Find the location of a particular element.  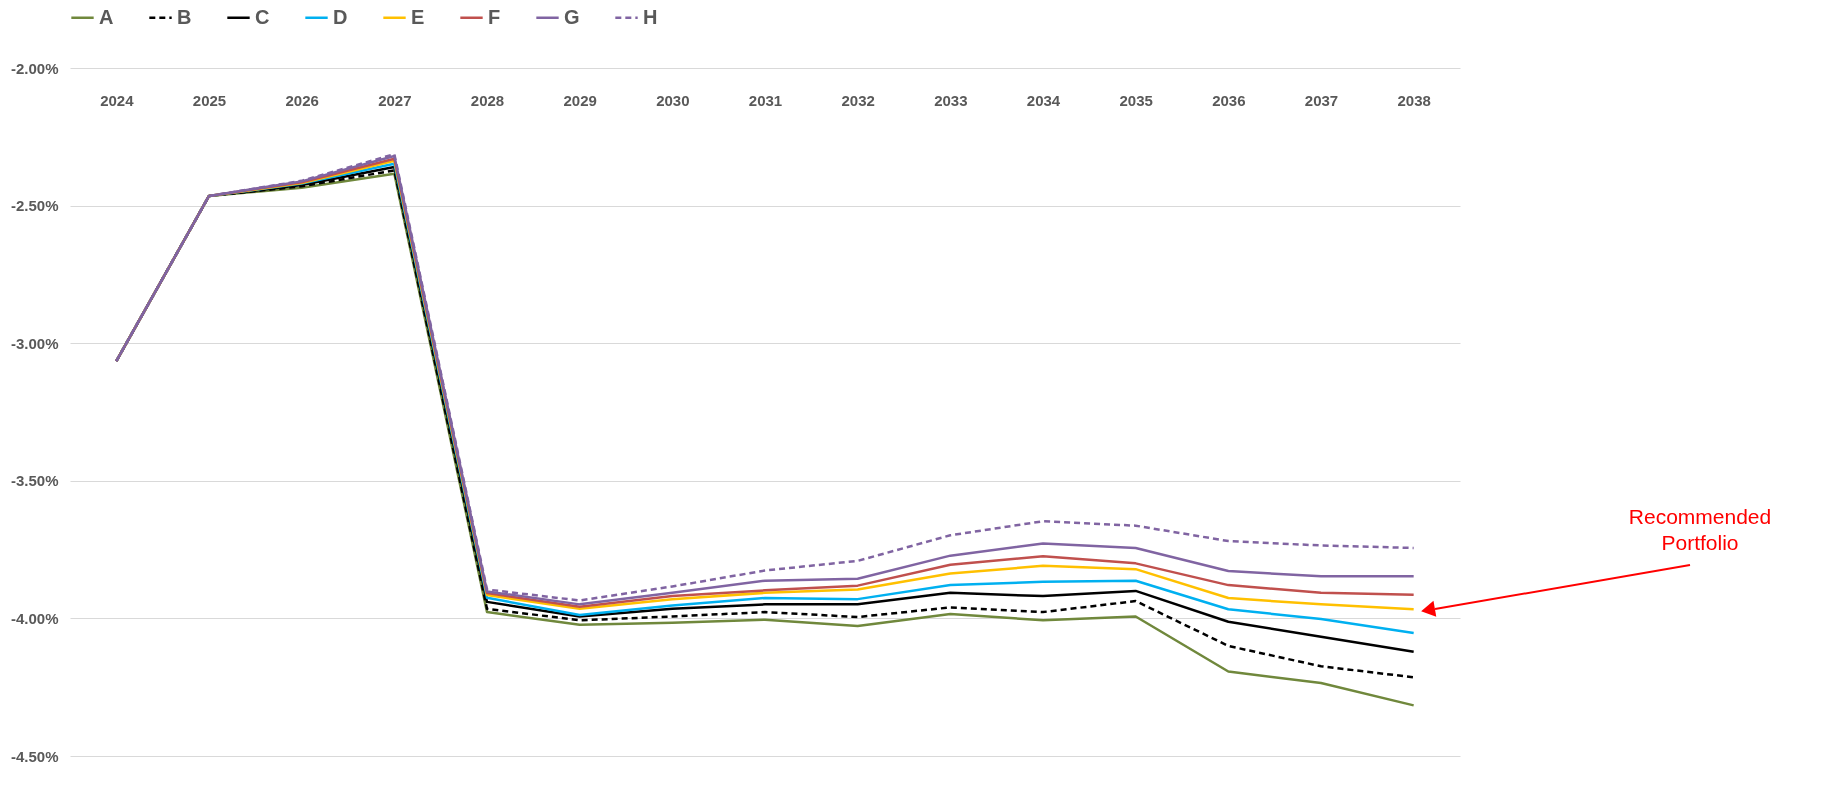

y-tick-label: -2.50% is located at coordinates (34, 206).